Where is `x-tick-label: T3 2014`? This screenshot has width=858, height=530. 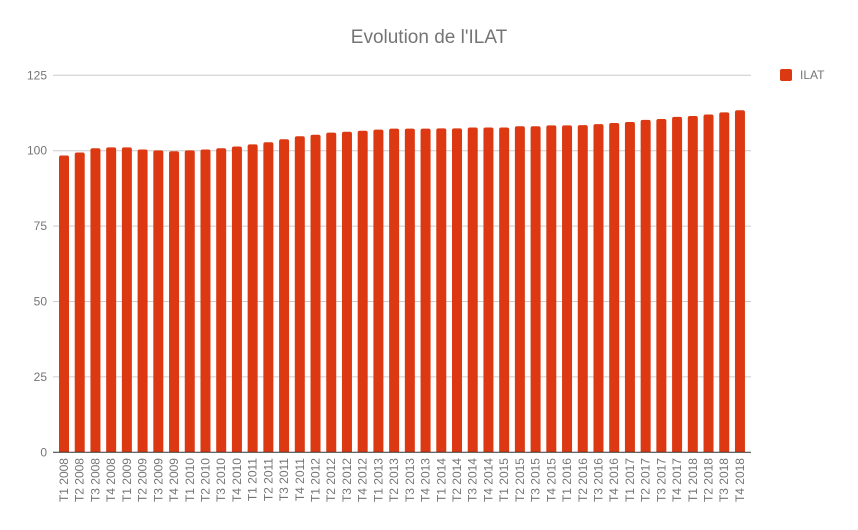 x-tick-label: T3 2014 is located at coordinates (473, 480).